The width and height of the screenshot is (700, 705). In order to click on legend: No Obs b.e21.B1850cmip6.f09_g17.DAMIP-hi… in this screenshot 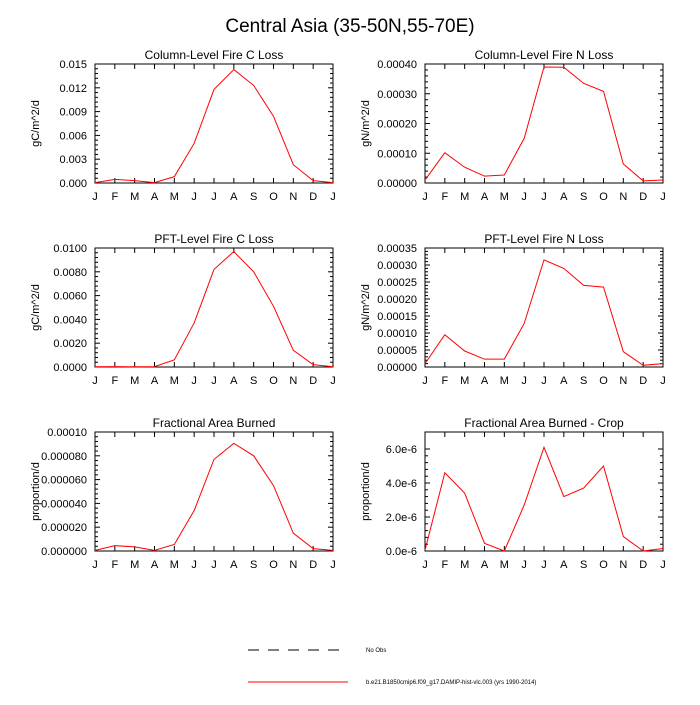, I will do `click(392, 667)`.